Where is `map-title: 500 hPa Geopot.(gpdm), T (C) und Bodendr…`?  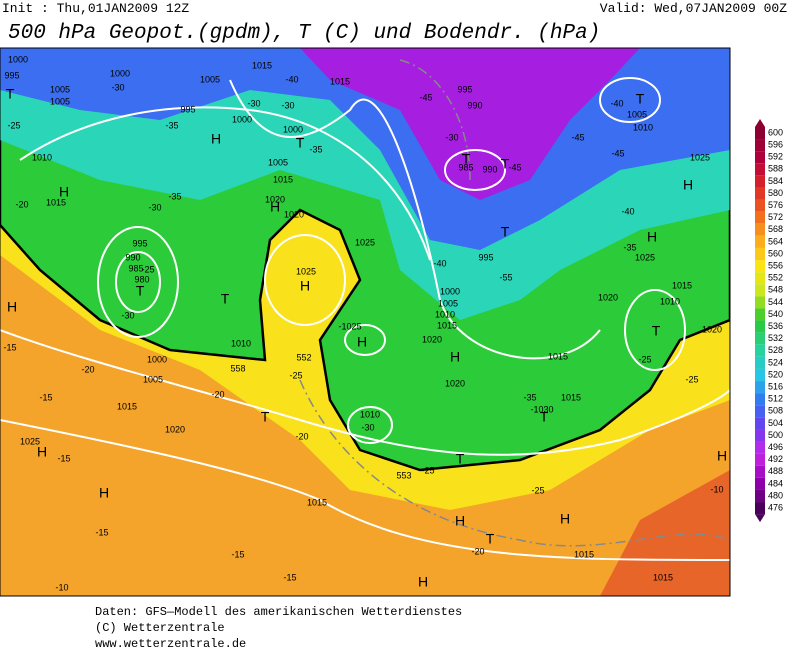 map-title: 500 hPa Geopot.(gpdm), T (C) und Bodendr… is located at coordinates (304, 33).